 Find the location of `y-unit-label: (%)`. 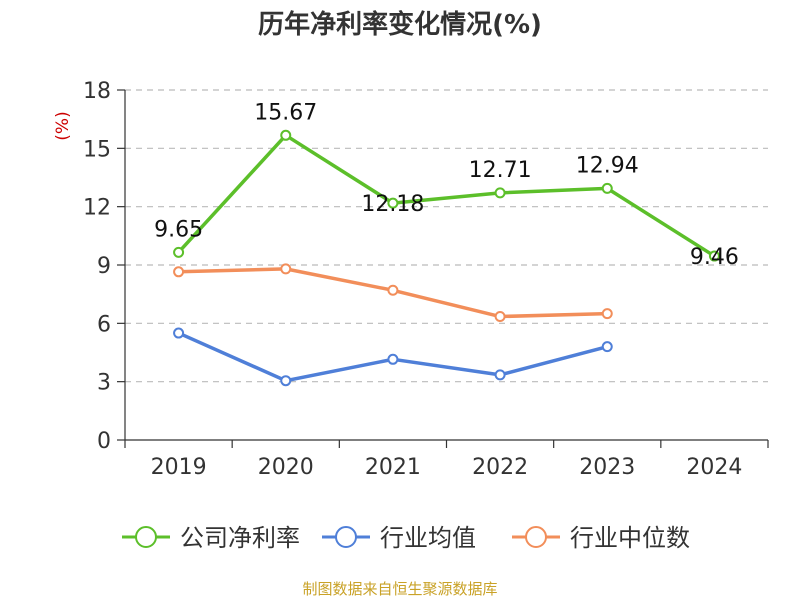

y-unit-label: (%) is located at coordinates (63, 125).